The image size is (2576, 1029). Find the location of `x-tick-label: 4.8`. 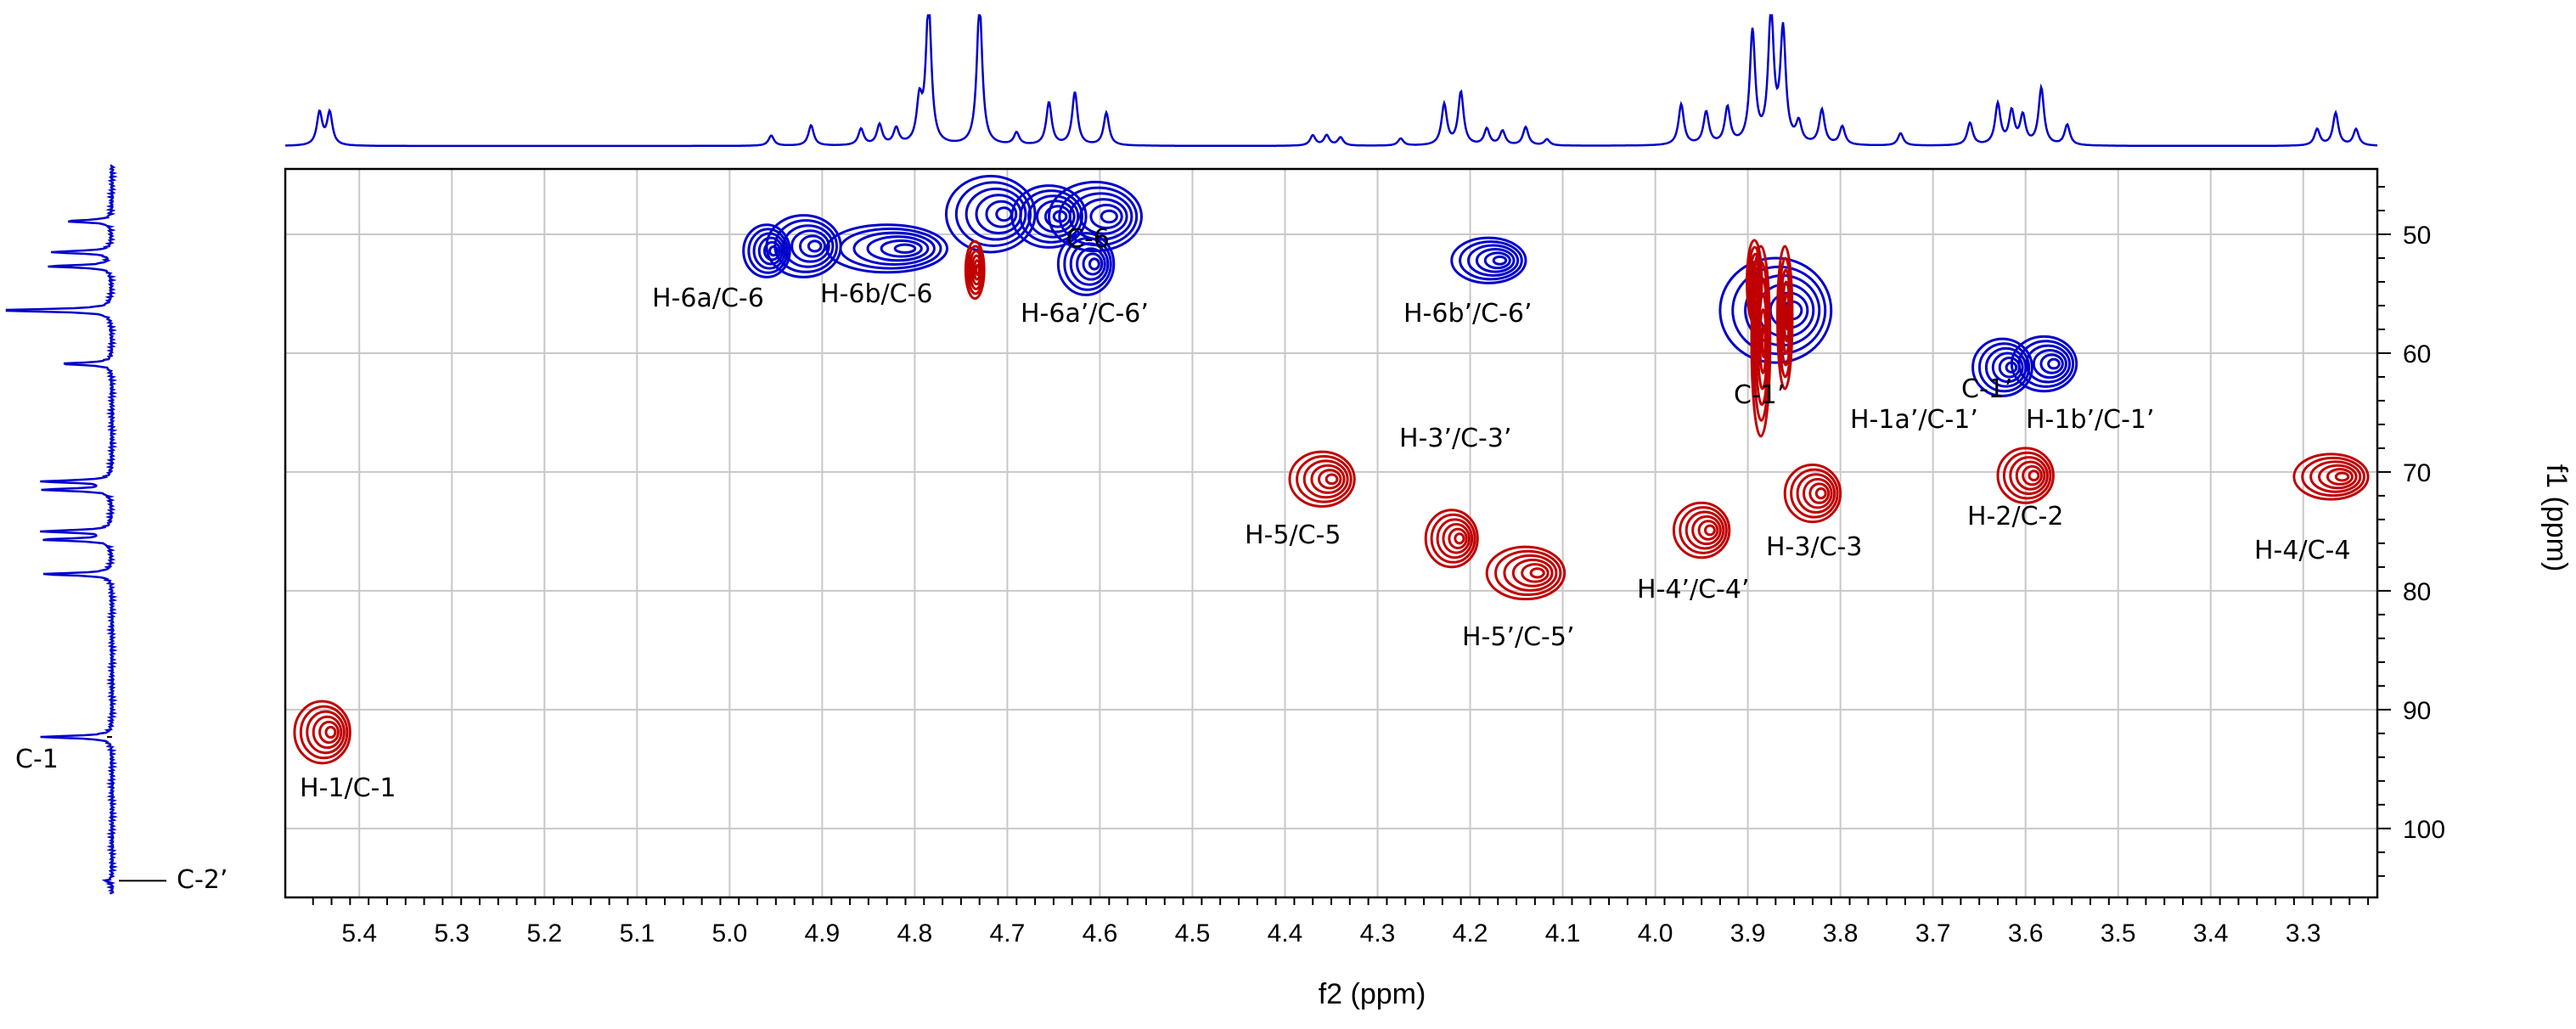

x-tick-label: 4.8 is located at coordinates (915, 933).